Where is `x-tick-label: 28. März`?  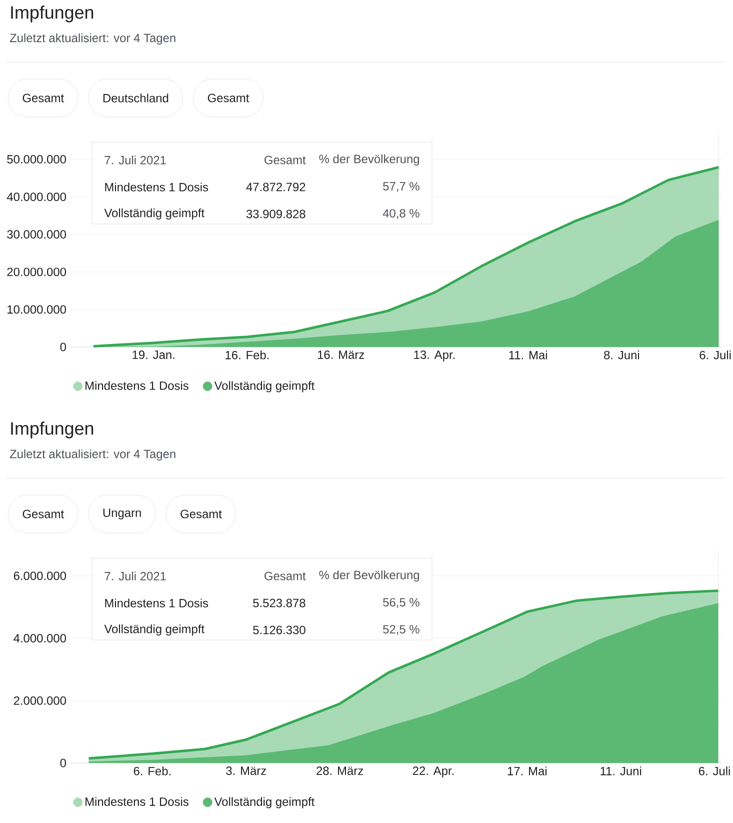
x-tick-label: 28. März is located at coordinates (339, 770).